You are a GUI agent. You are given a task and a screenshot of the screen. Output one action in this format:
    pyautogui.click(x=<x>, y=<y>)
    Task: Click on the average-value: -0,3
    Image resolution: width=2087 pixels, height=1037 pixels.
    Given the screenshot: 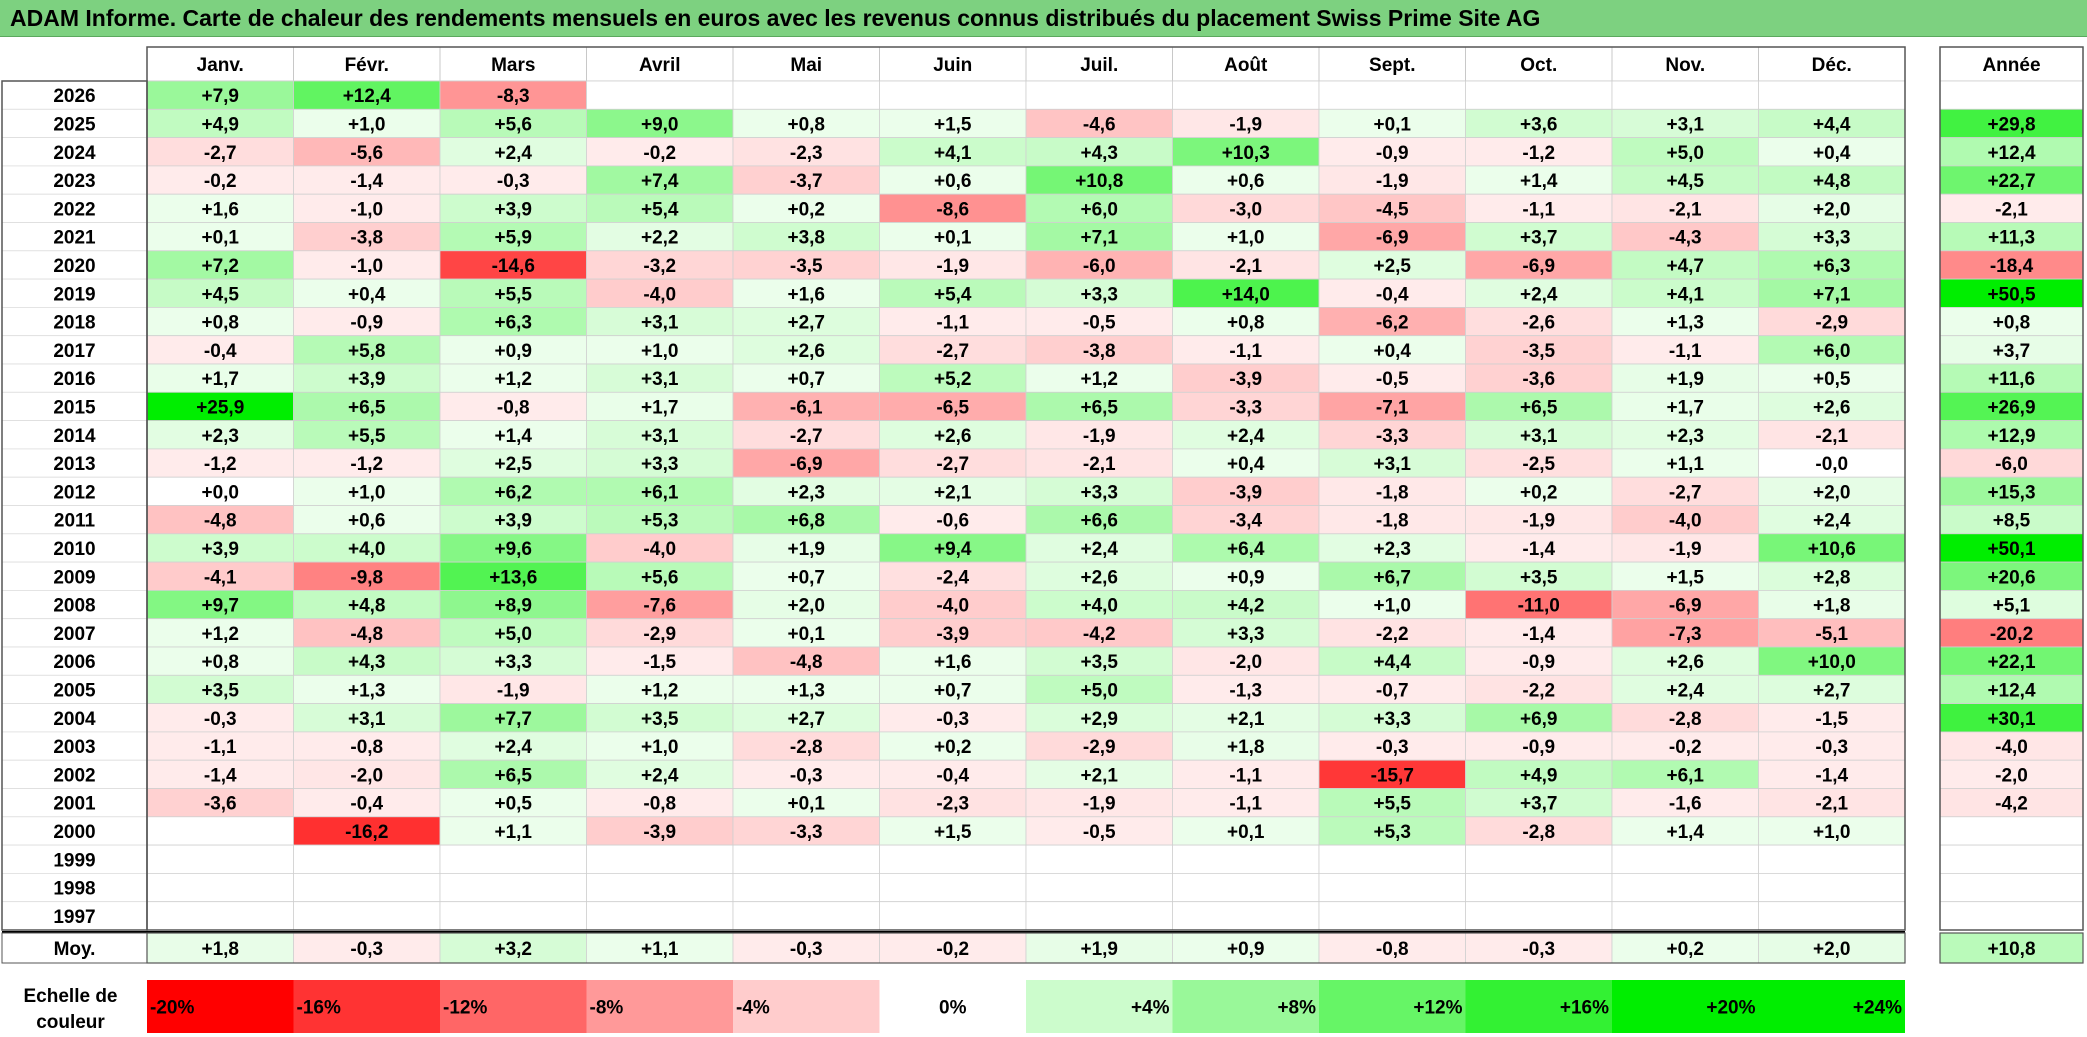 What is the action you would take?
    pyautogui.click(x=366, y=949)
    